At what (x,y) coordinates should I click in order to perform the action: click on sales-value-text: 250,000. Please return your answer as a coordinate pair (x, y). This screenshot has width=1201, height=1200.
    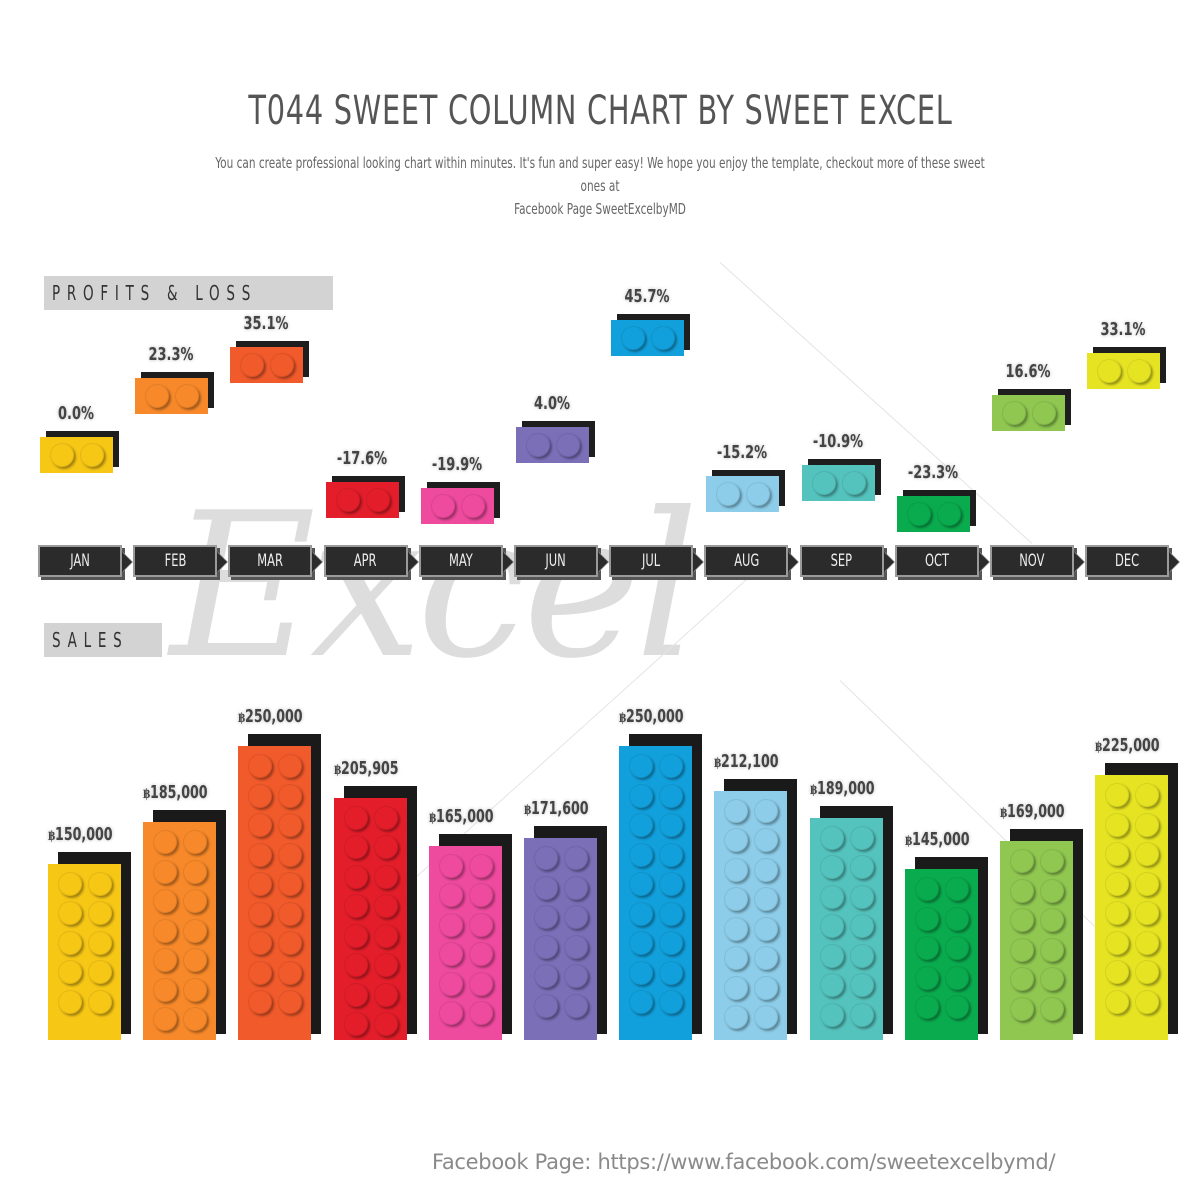
    Looking at the image, I should click on (274, 716).